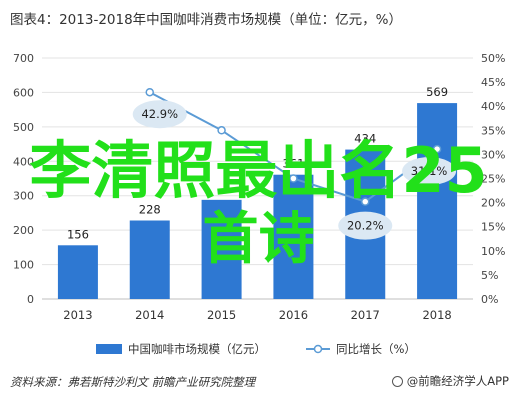  What do you see at coordinates (493, 58) in the screenshot?
I see `right-tick-label: 50%` at bounding box center [493, 58].